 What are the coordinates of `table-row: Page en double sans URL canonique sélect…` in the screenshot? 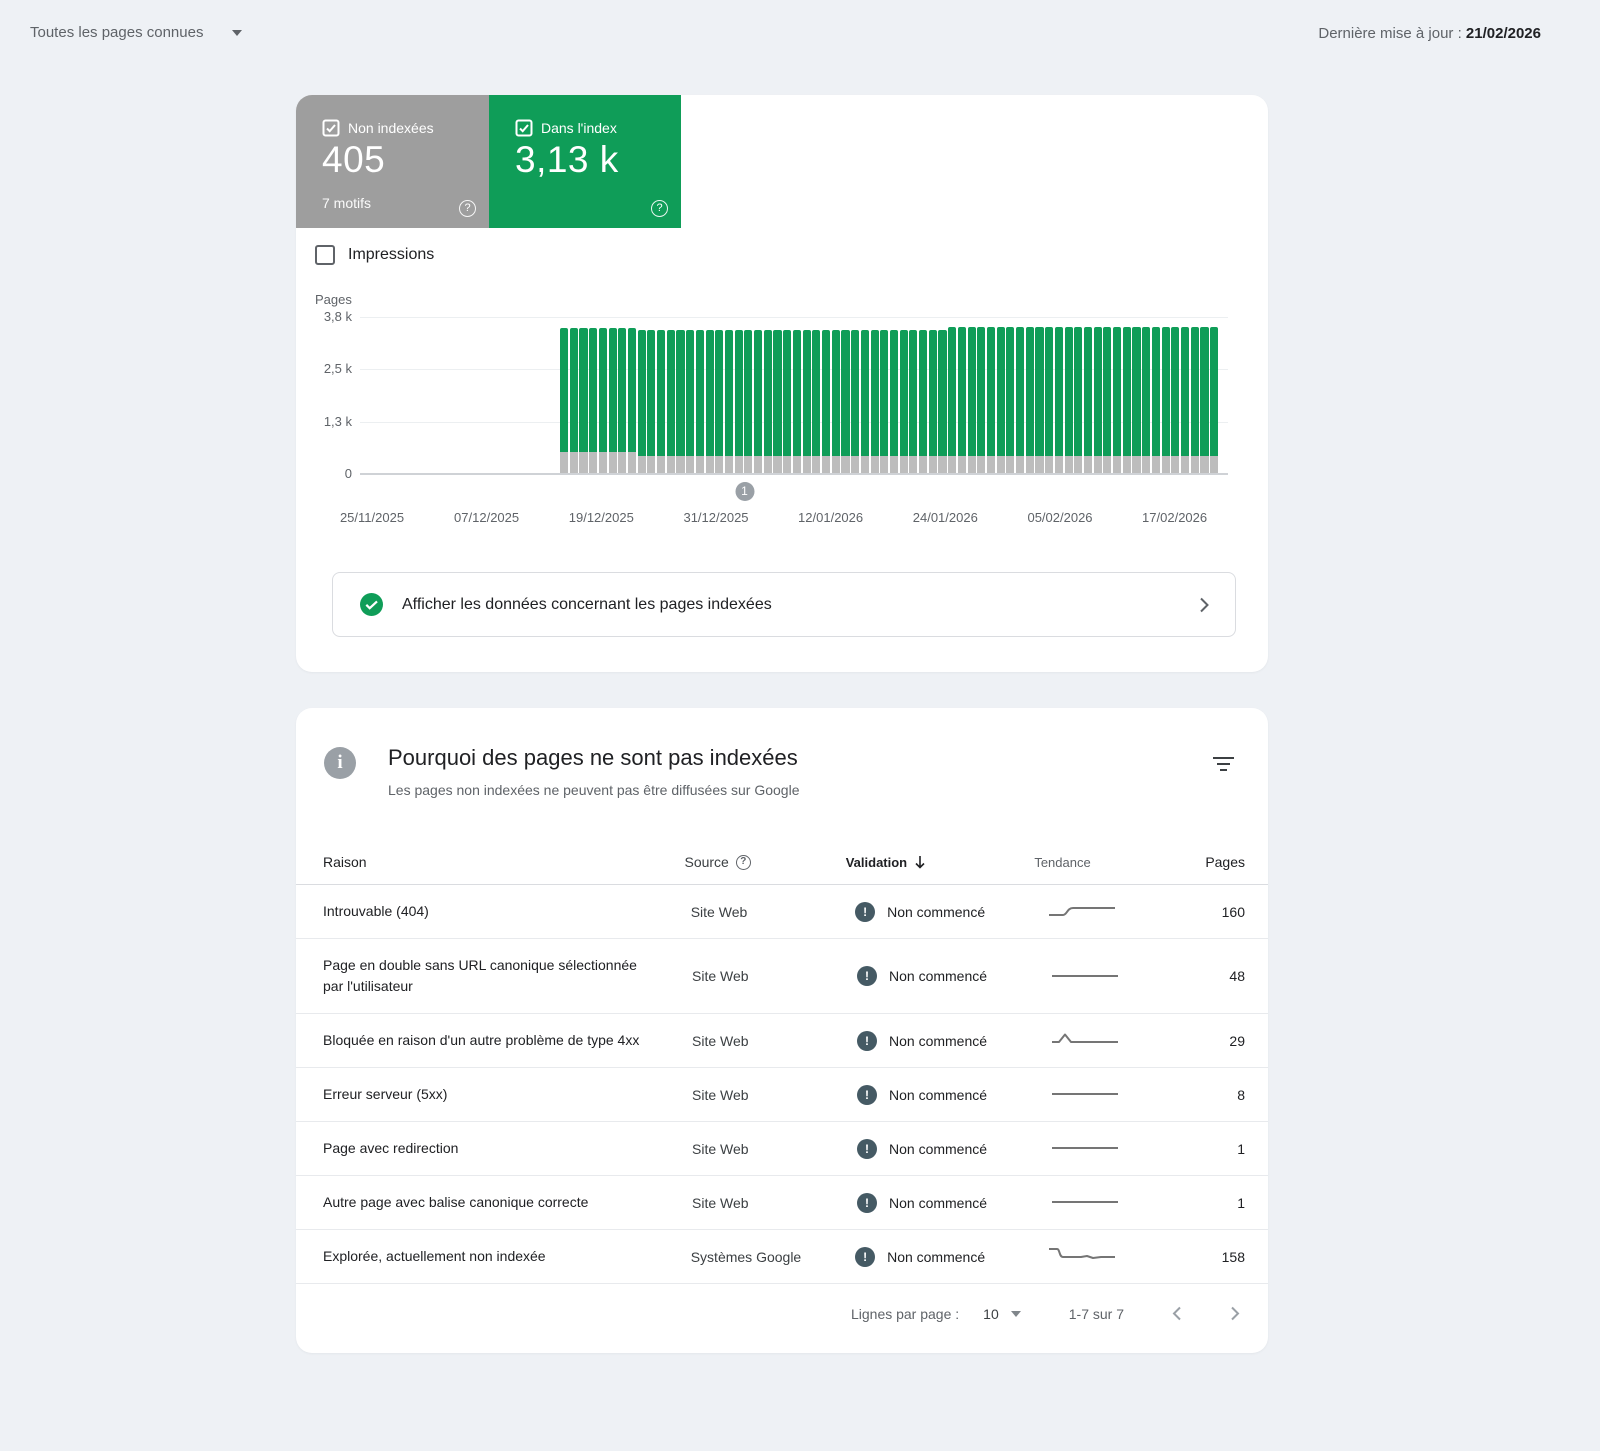 It's located at (782, 976).